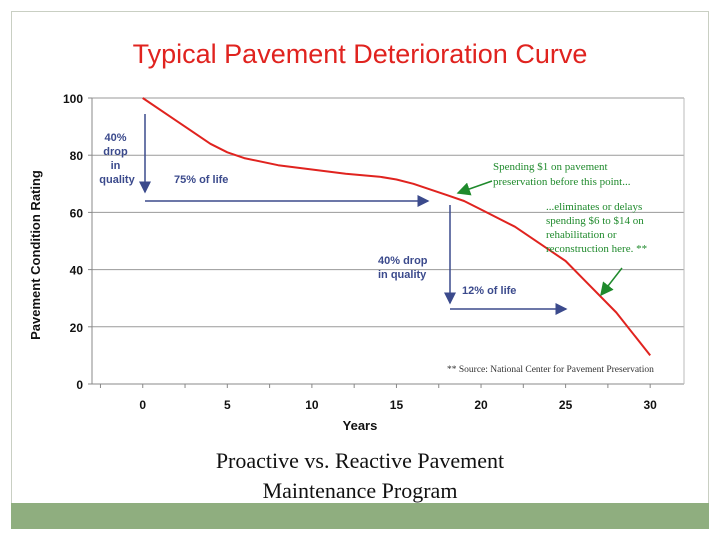  What do you see at coordinates (404, 268) in the screenshot?
I see `drop2-label: 40% drop in quality` at bounding box center [404, 268].